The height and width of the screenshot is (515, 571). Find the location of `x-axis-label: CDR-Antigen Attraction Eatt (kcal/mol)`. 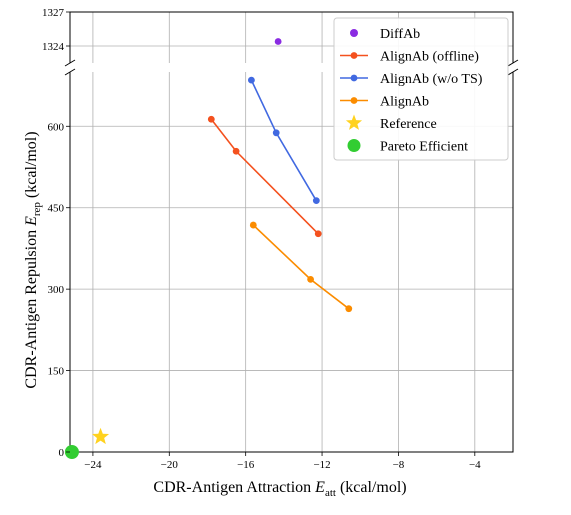

x-axis-label: CDR-Antigen Attraction Eatt (kcal/mol) is located at coordinates (279, 489).